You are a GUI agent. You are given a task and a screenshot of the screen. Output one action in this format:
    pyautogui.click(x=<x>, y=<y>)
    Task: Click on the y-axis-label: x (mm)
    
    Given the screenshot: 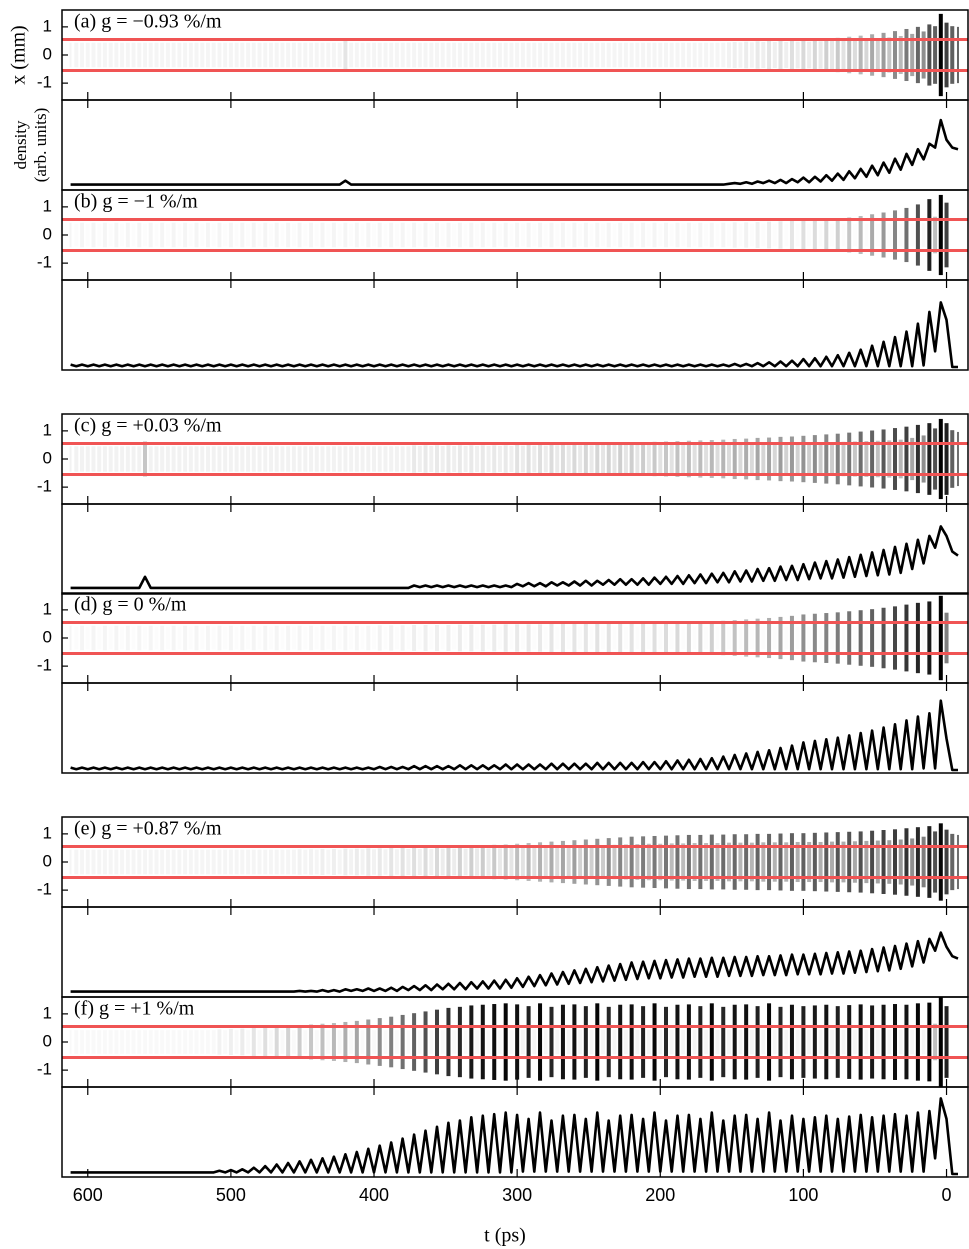 What is the action you would take?
    pyautogui.click(x=19, y=54)
    